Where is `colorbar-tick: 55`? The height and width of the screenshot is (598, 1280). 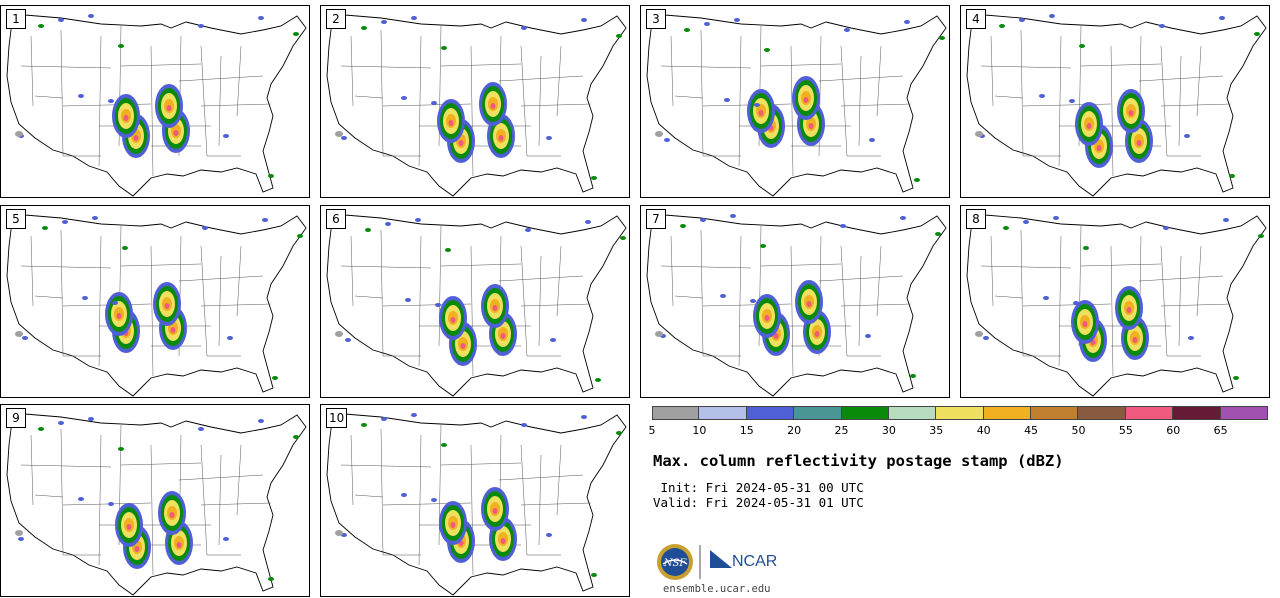 colorbar-tick: 55 is located at coordinates (1125, 430).